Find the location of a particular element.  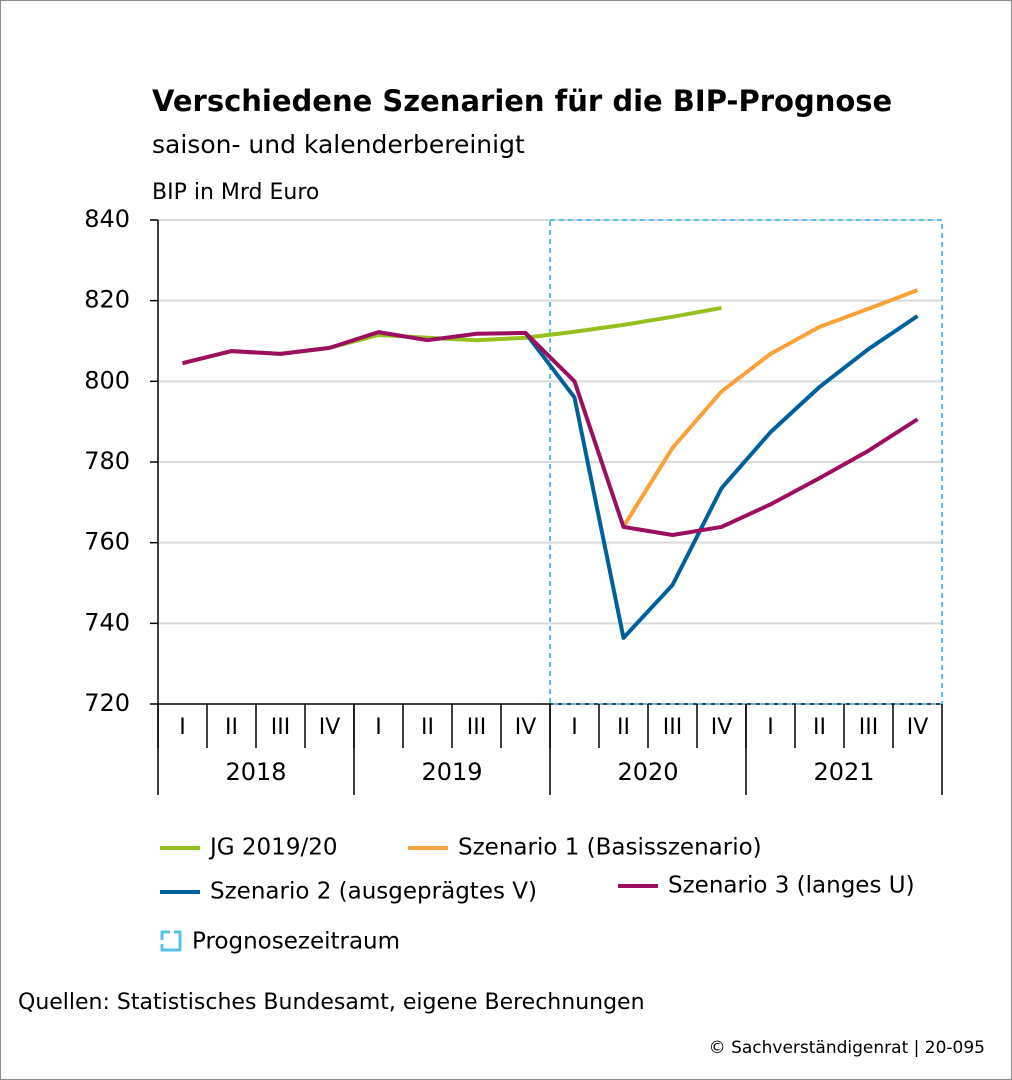

legend-label: Prognosezeitraum is located at coordinates (296, 942).